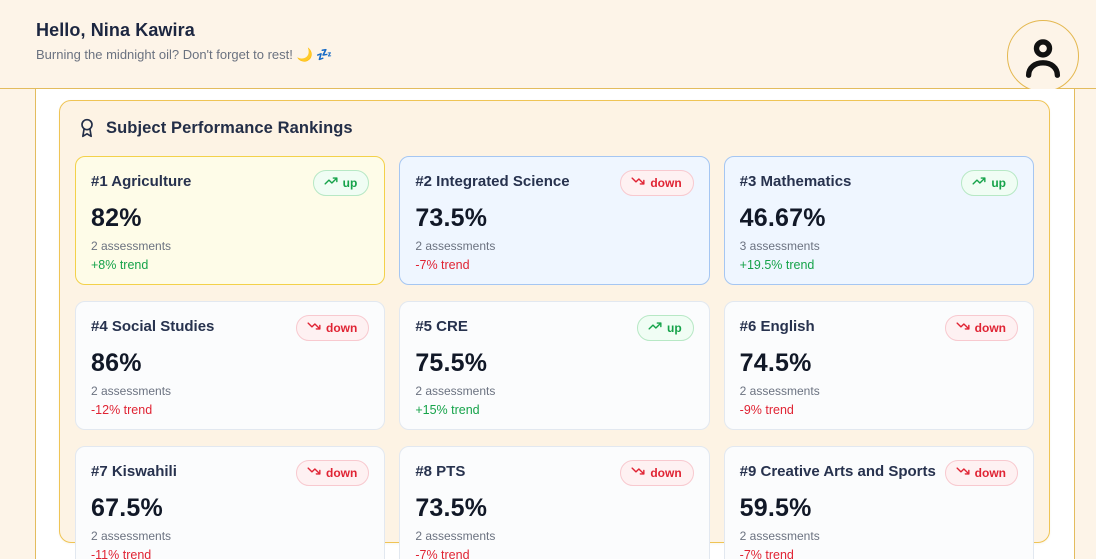 The height and width of the screenshot is (559, 1096). Describe the element at coordinates (775, 363) in the screenshot. I see `ranking-score: 74.5%` at that location.